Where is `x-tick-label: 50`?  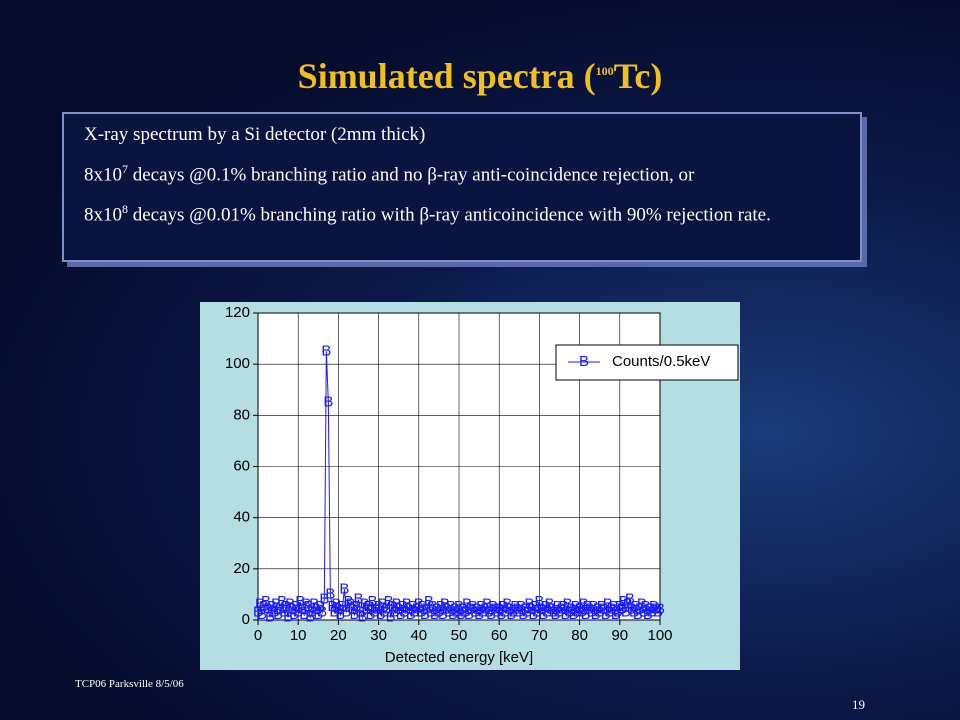
x-tick-label: 50 is located at coordinates (459, 635).